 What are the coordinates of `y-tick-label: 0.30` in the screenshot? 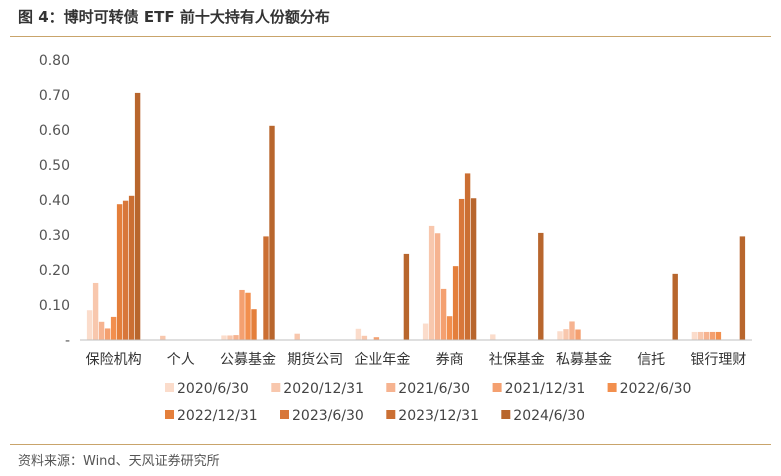 It's located at (54, 236).